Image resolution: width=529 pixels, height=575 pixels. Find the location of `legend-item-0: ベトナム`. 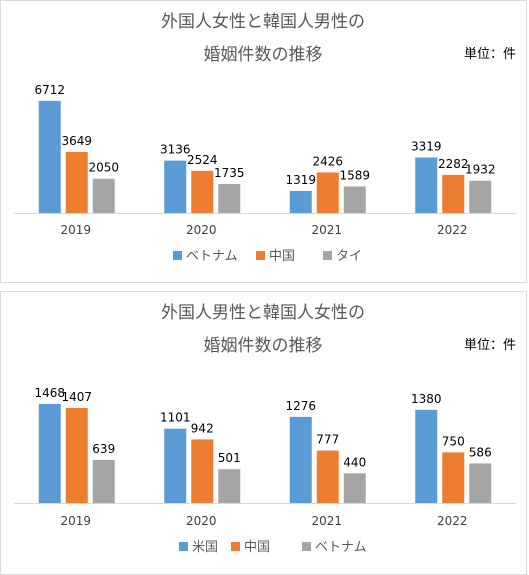

legend-item-0: ベトナム is located at coordinates (205, 256).